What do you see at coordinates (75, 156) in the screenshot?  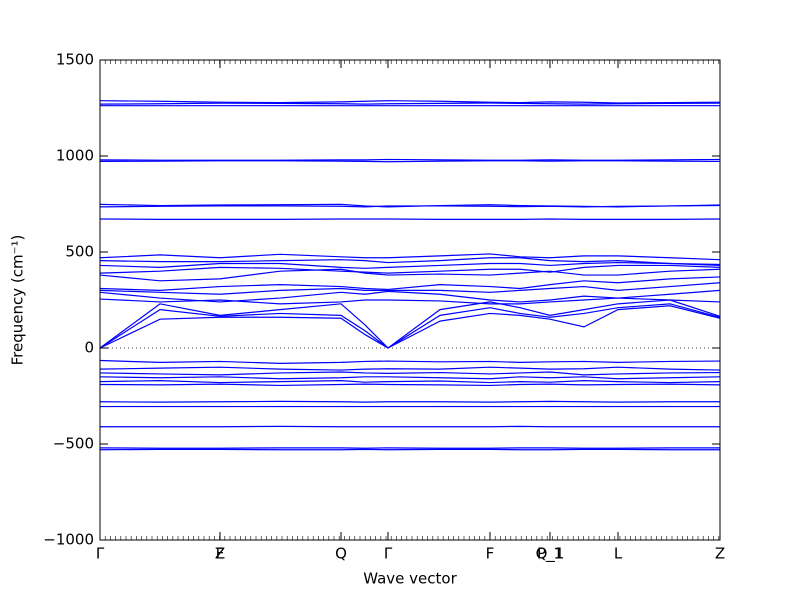 I see `y-tick-label: 1000` at bounding box center [75, 156].